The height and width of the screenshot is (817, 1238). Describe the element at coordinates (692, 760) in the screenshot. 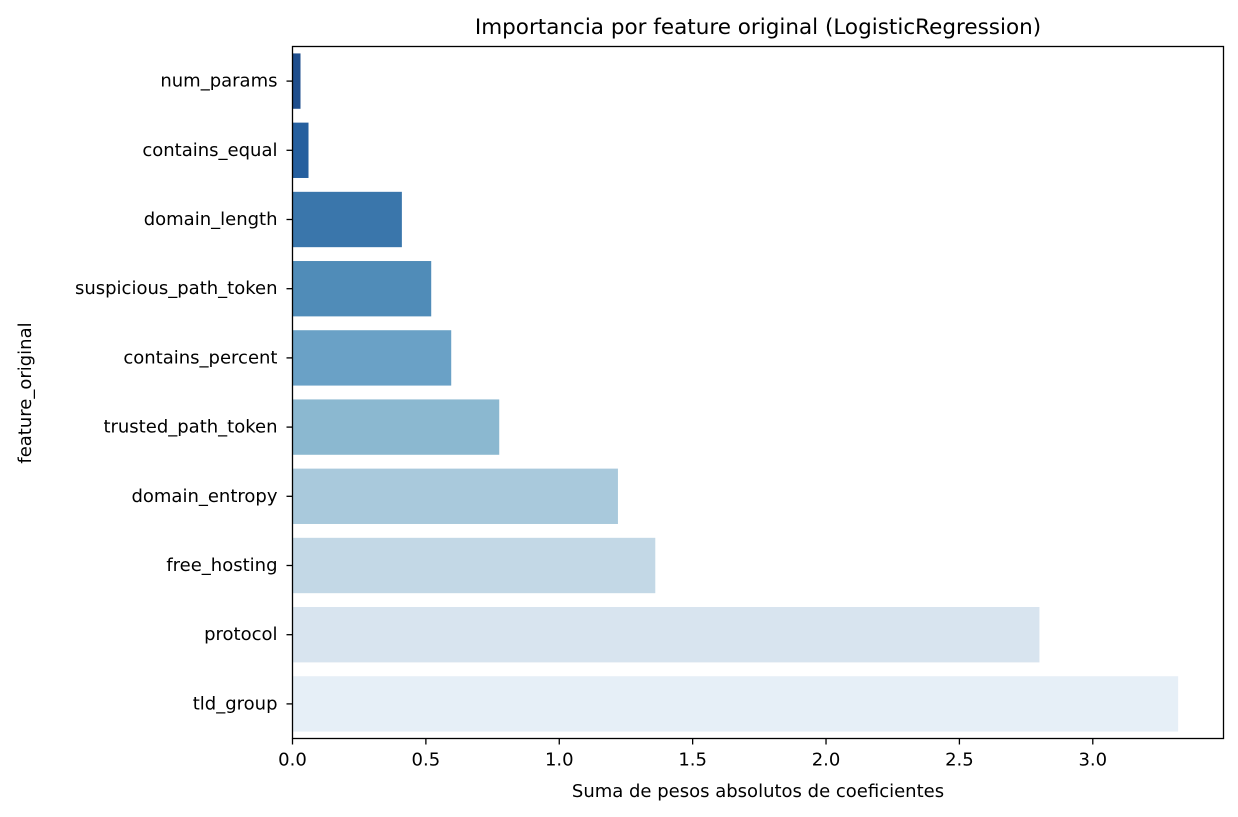

I see `x-tick-label: 1.5` at that location.